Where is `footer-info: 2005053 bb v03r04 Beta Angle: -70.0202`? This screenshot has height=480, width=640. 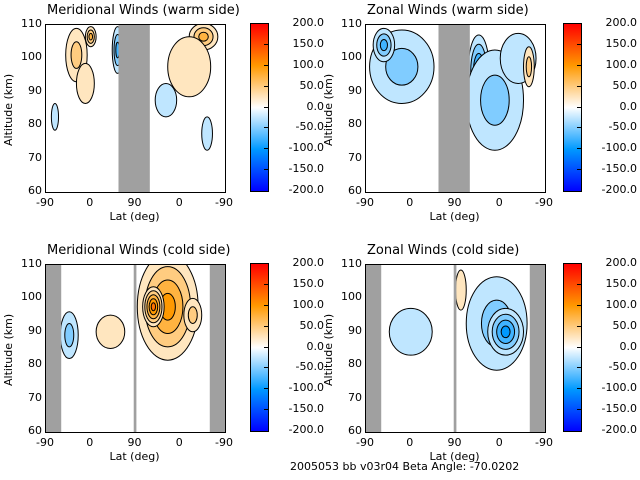 footer-info: 2005053 bb v03r04 Beta Angle: -70.0202 is located at coordinates (405, 466).